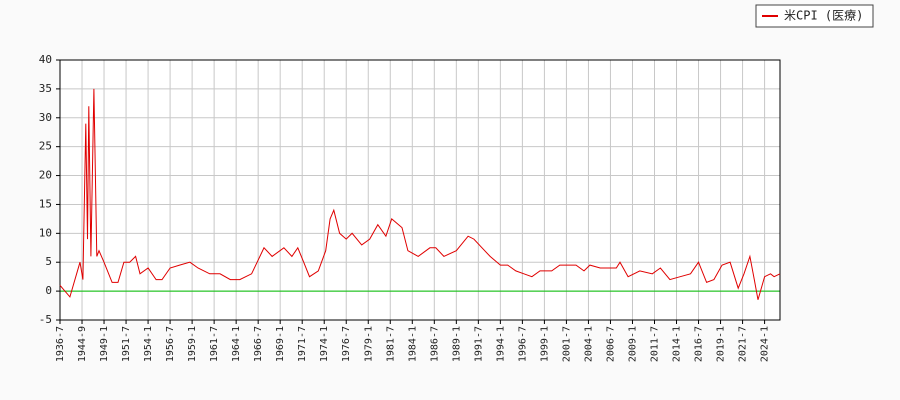 This screenshot has width=900, height=400. What do you see at coordinates (192, 344) in the screenshot?
I see `x-tick-label: 1959-1` at bounding box center [192, 344].